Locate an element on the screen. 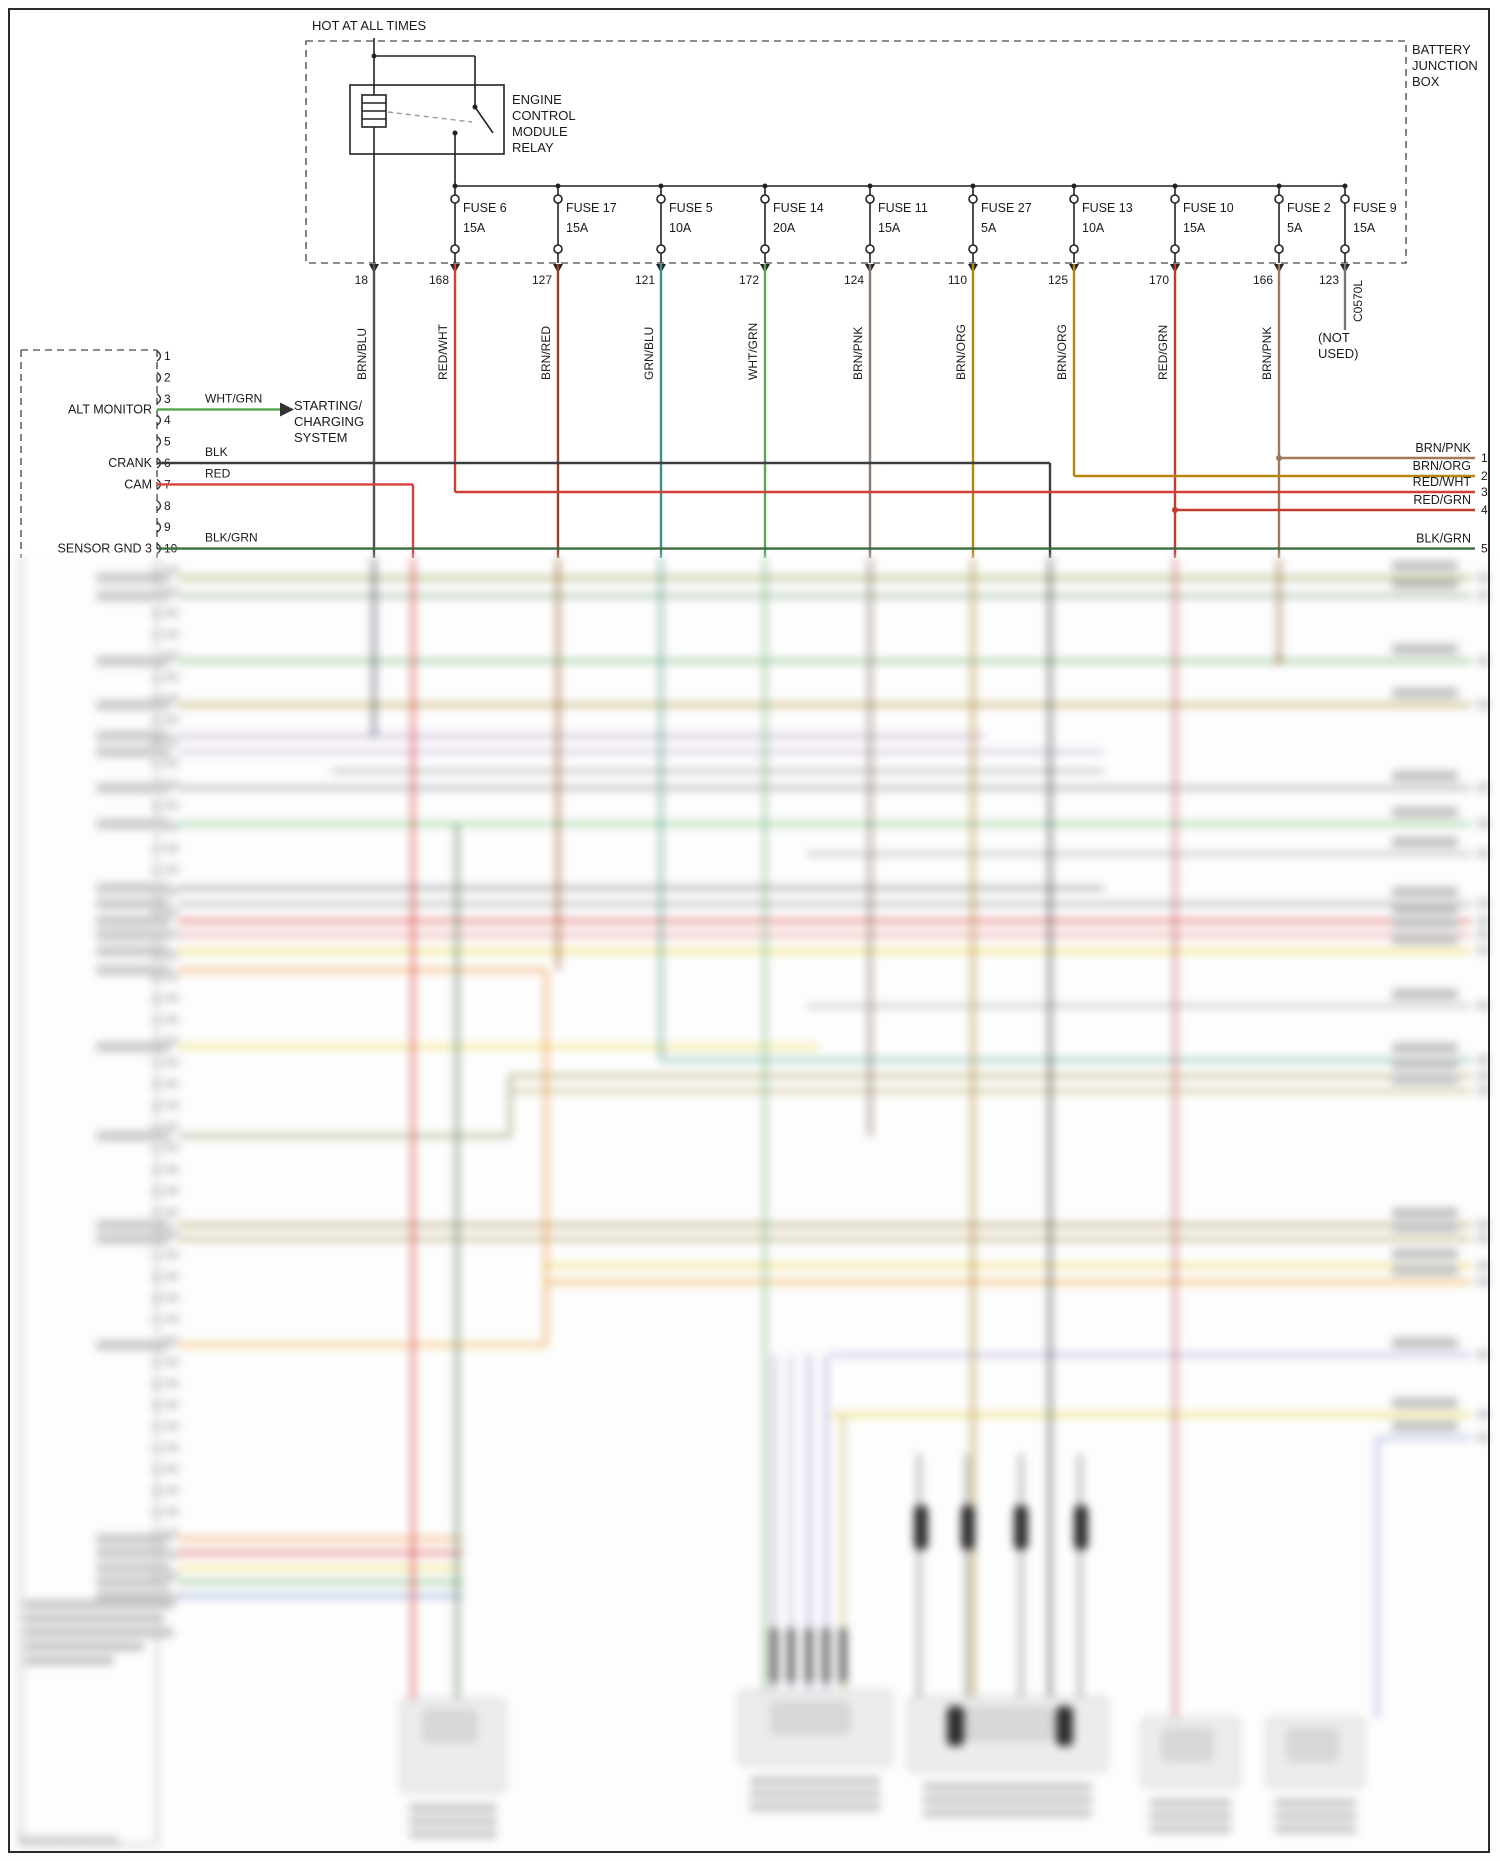 The height and width of the screenshot is (1861, 1500). fuse-name-label: FUSE 17 is located at coordinates (591, 208).